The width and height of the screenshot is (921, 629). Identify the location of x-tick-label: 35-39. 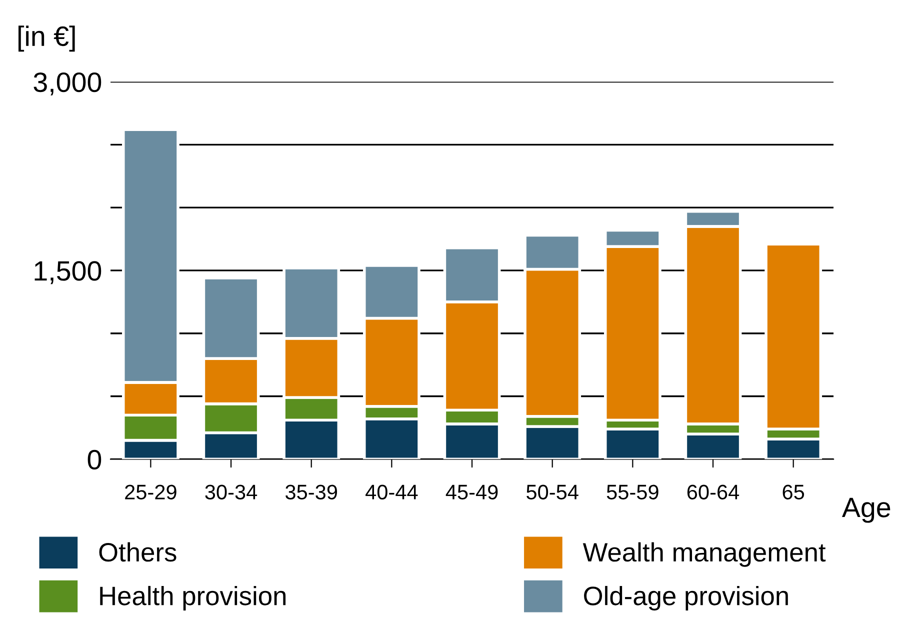
(312, 492).